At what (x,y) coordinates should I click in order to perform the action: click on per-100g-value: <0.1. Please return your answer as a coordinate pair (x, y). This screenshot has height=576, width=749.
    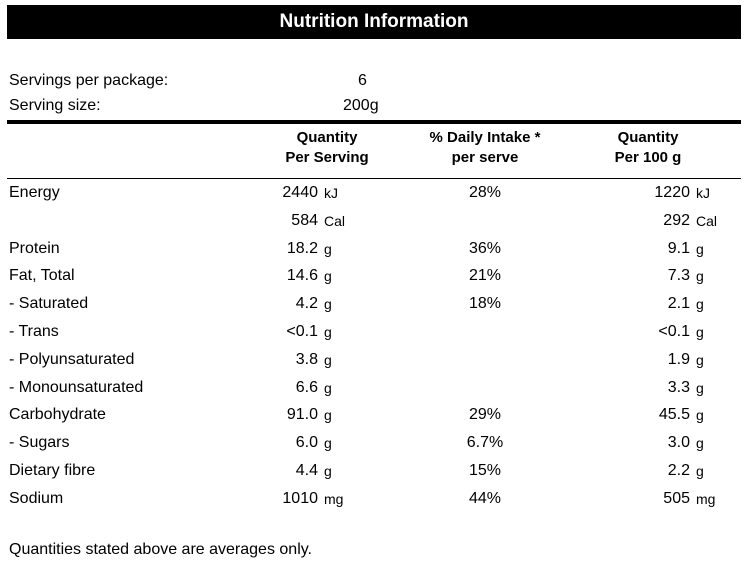
    Looking at the image, I should click on (674, 331).